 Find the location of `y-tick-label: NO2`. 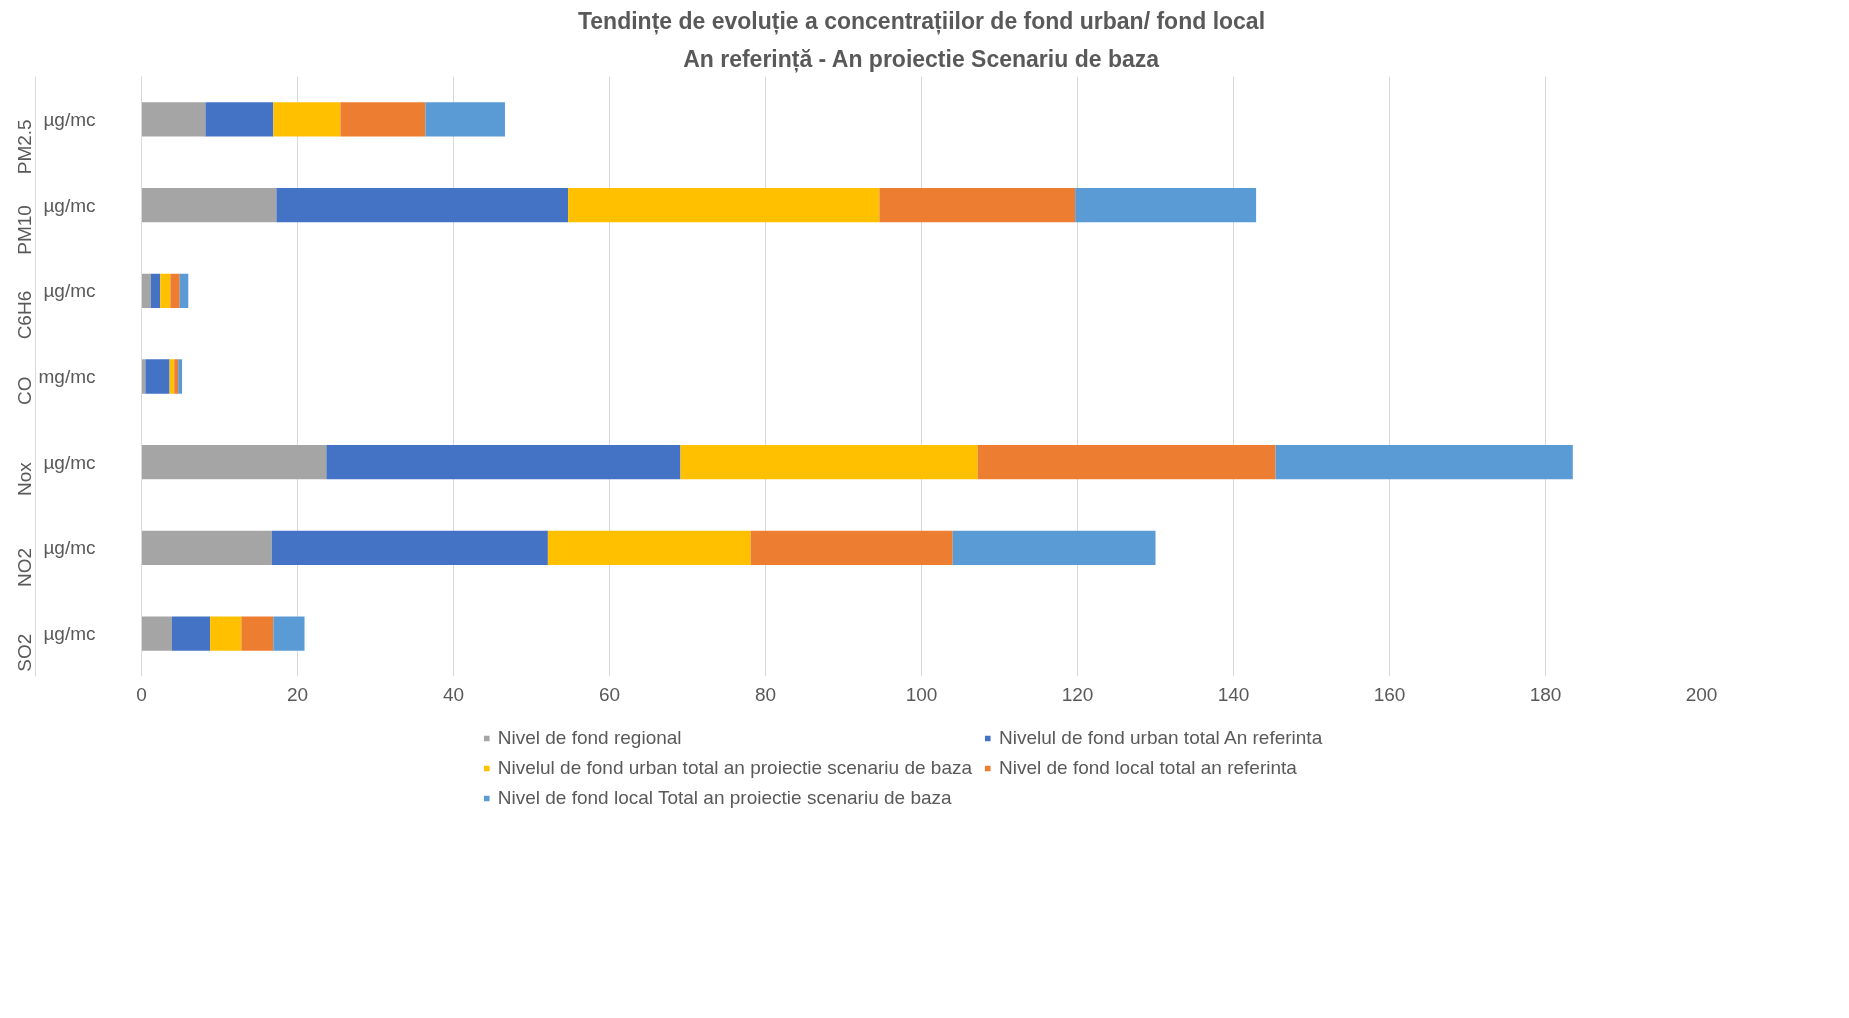

y-tick-label: NO2 is located at coordinates (24, 567).